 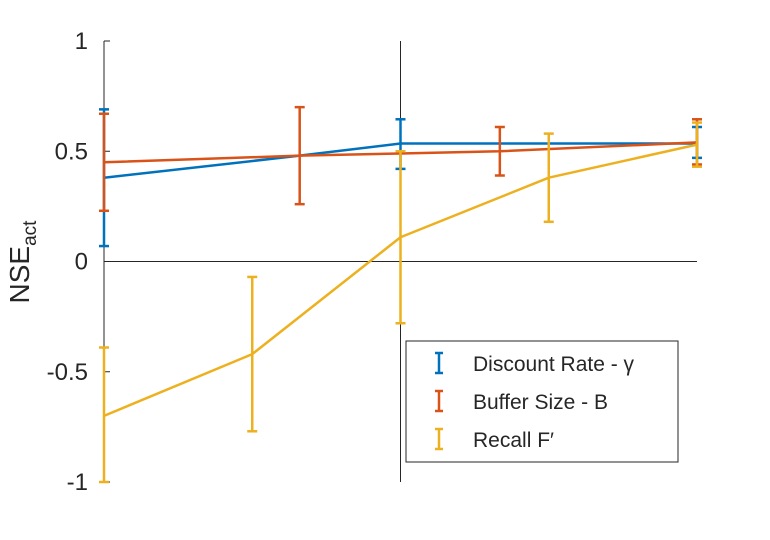 What do you see at coordinates (554, 364) in the screenshot?
I see `legend-label: Discount Rate - γ` at bounding box center [554, 364].